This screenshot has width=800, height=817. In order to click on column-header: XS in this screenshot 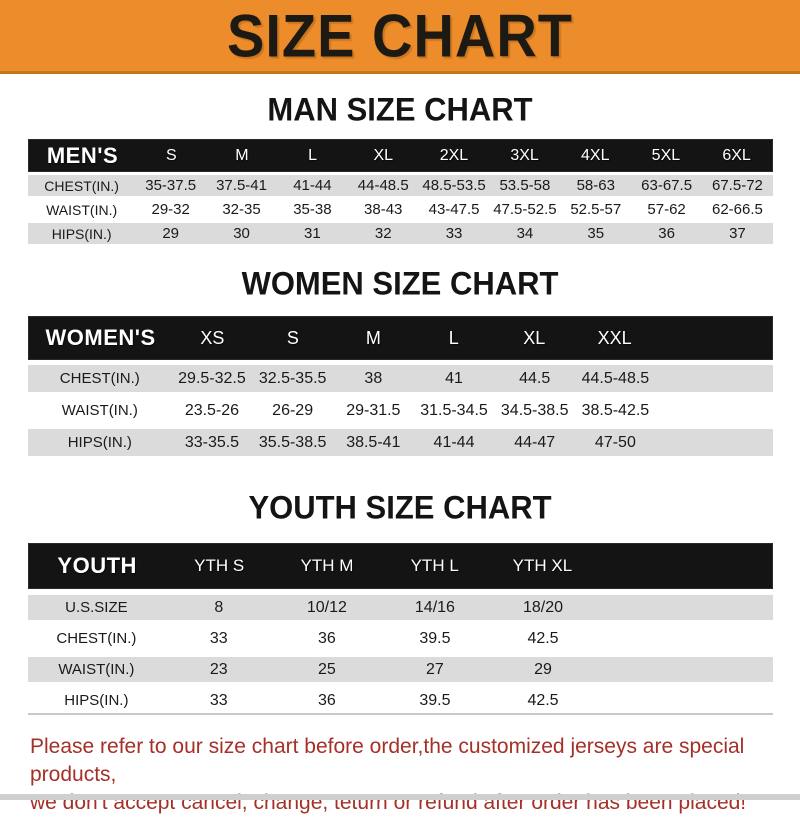, I will do `click(212, 337)`.